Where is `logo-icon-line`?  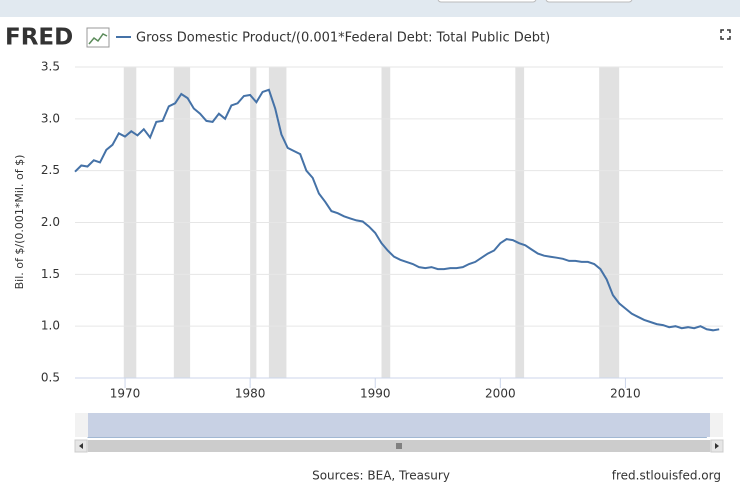 logo-icon-line is located at coordinates (98, 39).